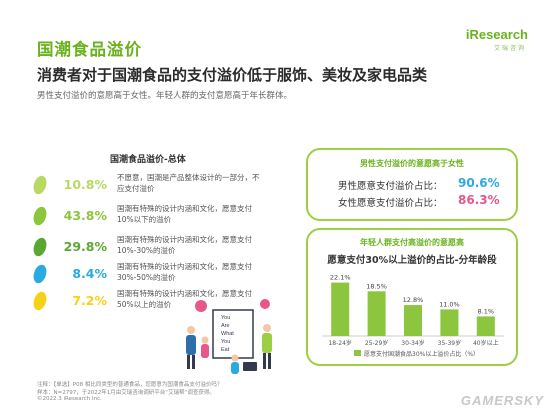 The image size is (550, 412). What do you see at coordinates (89, 273) in the screenshot?
I see `segment-percentage: 8.4%` at bounding box center [89, 273].